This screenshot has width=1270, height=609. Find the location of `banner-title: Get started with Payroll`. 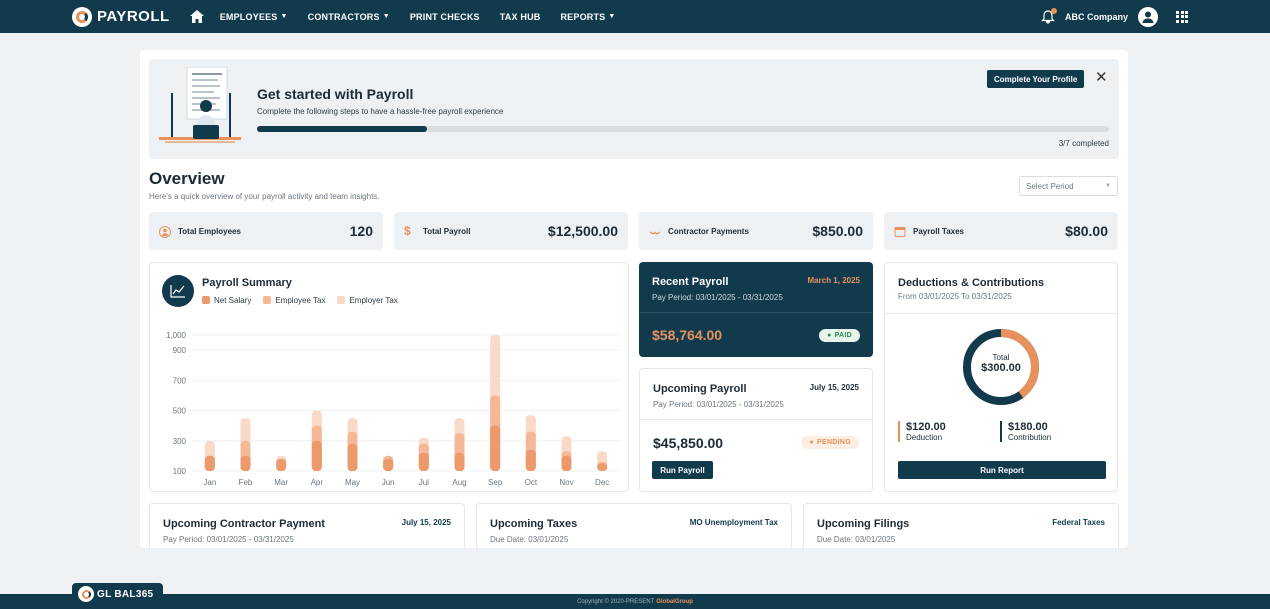

banner-title: Get started with Payroll is located at coordinates (335, 94).